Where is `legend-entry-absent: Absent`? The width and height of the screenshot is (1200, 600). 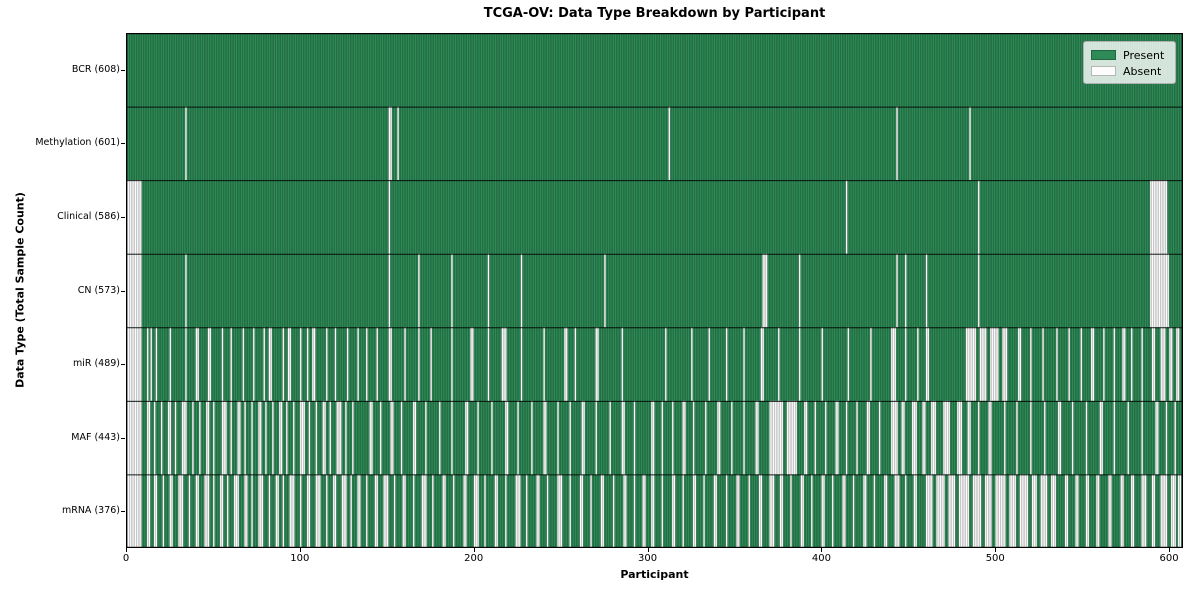 legend-entry-absent: Absent is located at coordinates (1129, 71).